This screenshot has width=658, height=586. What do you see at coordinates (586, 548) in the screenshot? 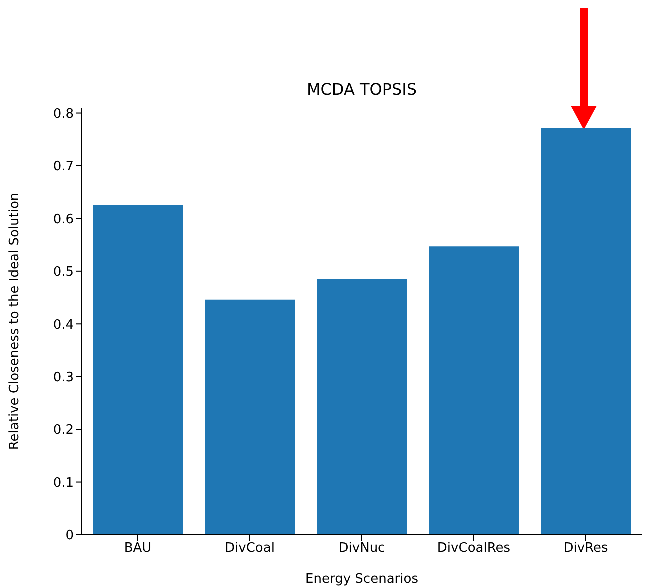
I see `x-tick-label: DivRes` at bounding box center [586, 548].